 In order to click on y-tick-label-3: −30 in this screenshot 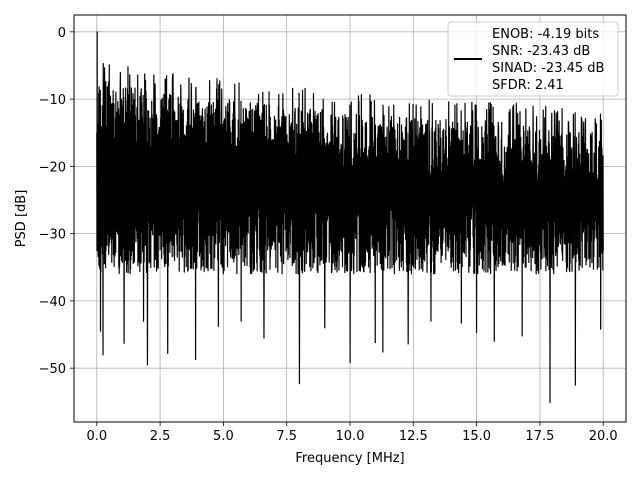, I will do `click(52, 235)`.